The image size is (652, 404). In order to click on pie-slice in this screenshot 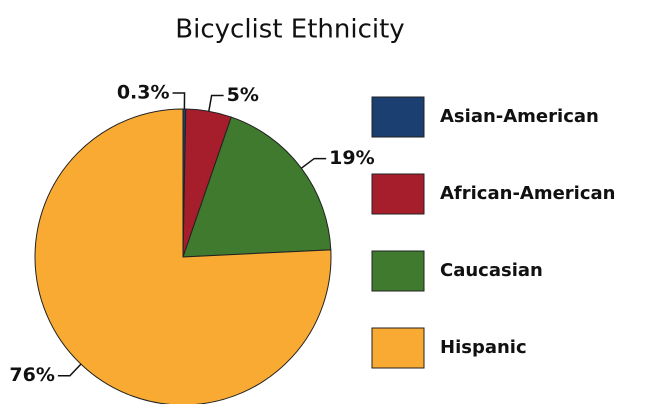, I will do `click(257, 187)`.